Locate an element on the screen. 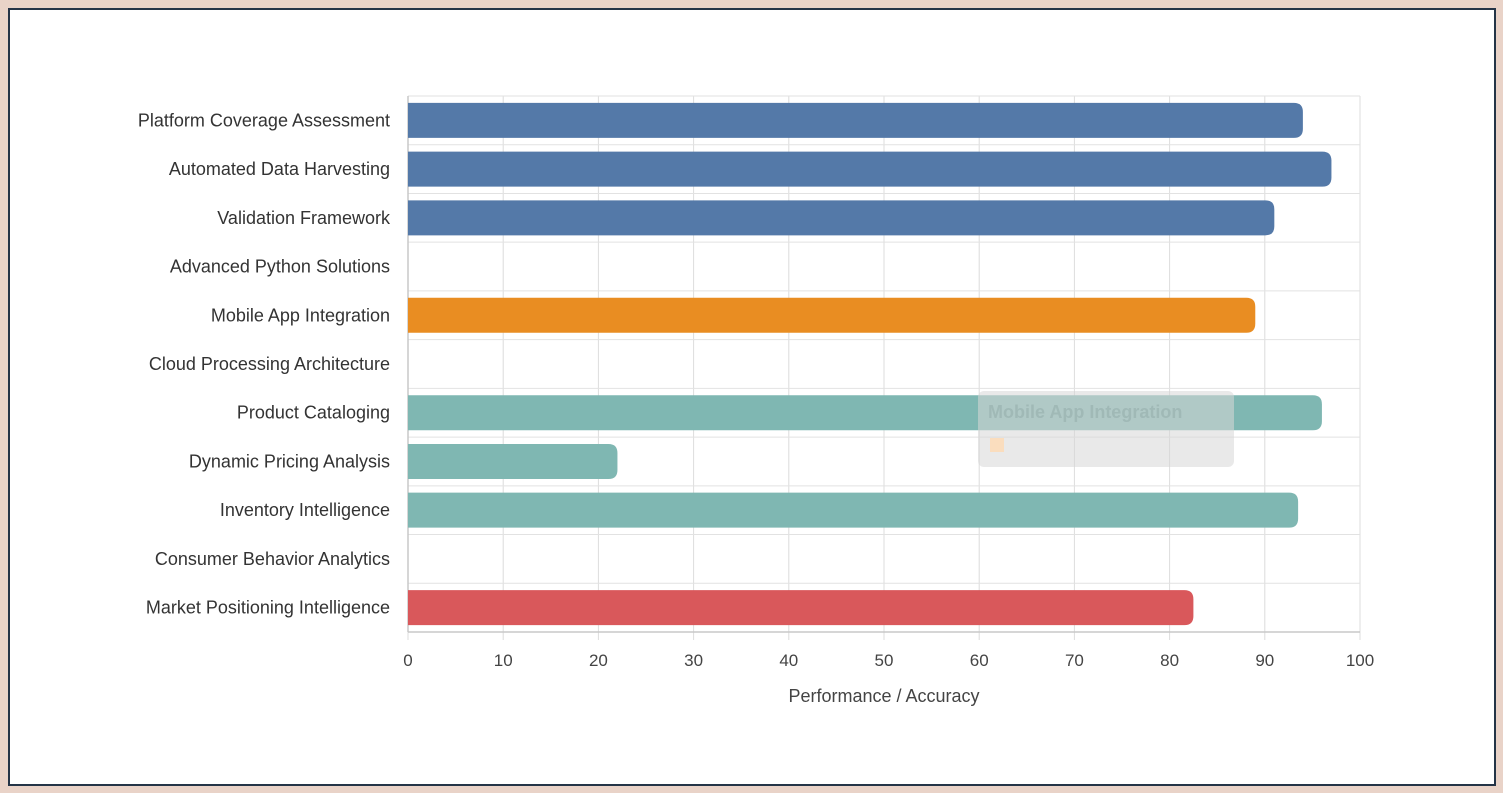  tooltip: Mobile App Integration is located at coordinates (1106, 429).